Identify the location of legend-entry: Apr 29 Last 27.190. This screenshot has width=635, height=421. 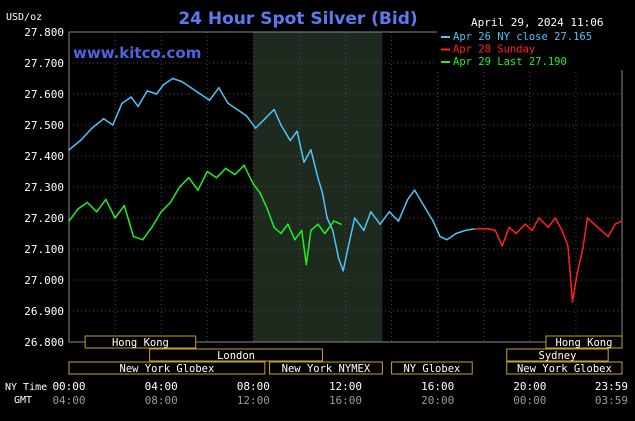
(510, 62).